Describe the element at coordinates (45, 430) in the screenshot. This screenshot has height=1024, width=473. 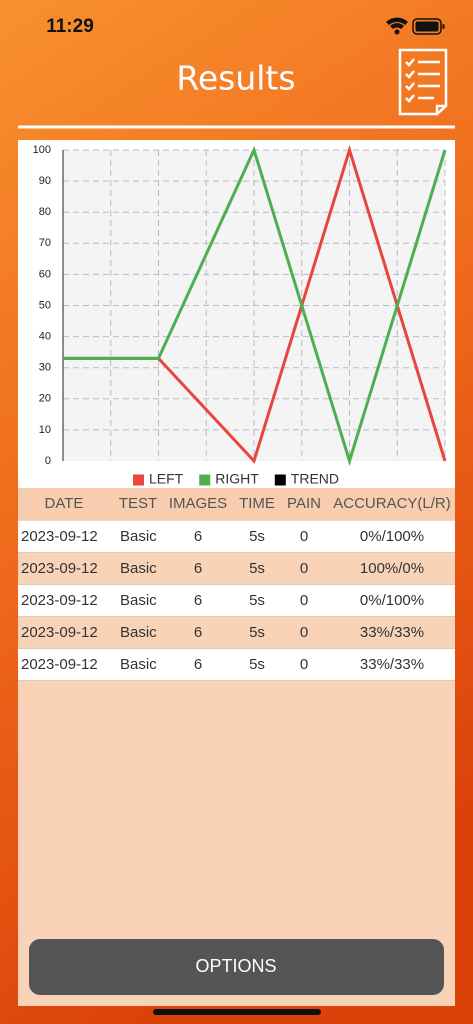
I see `y-tick-label: 10` at that location.